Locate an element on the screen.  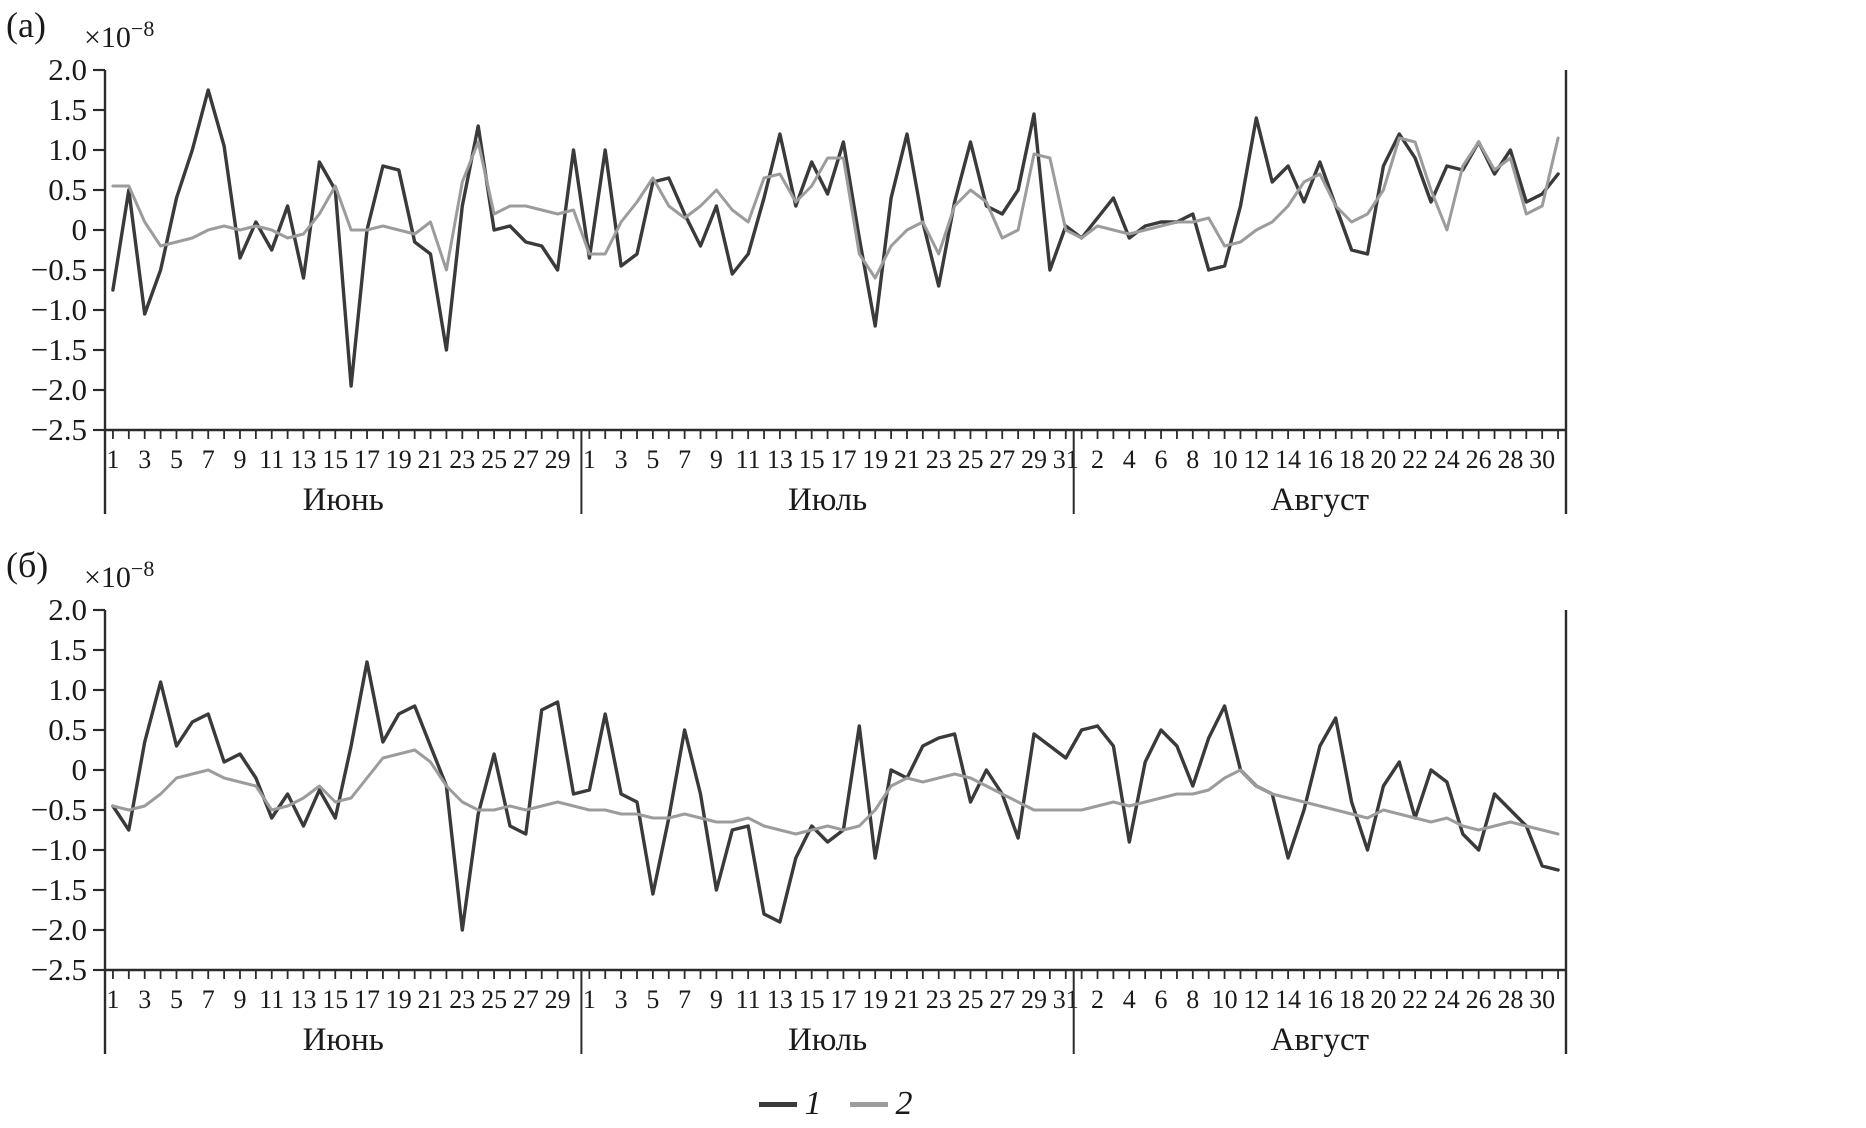
y-tick-label: 1.0 is located at coordinates (67, 149).